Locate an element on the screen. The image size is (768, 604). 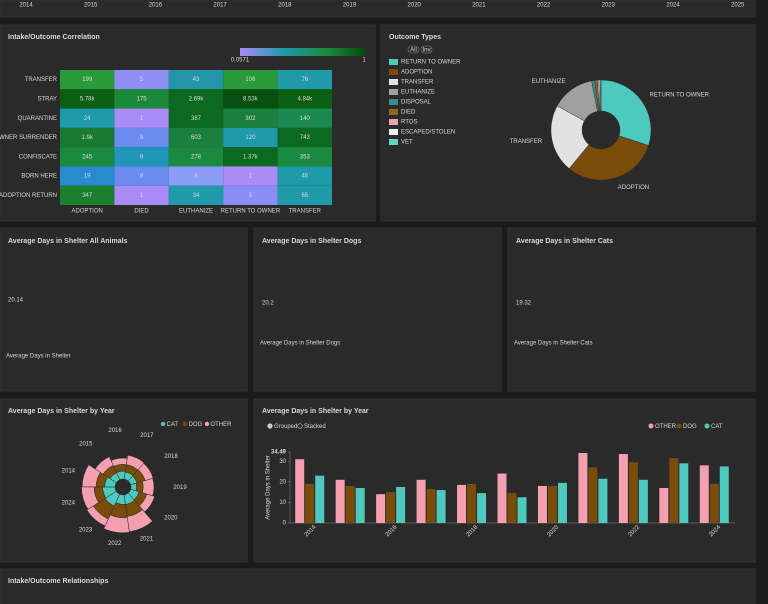
timeline-bar is located at coordinates (378, 9).